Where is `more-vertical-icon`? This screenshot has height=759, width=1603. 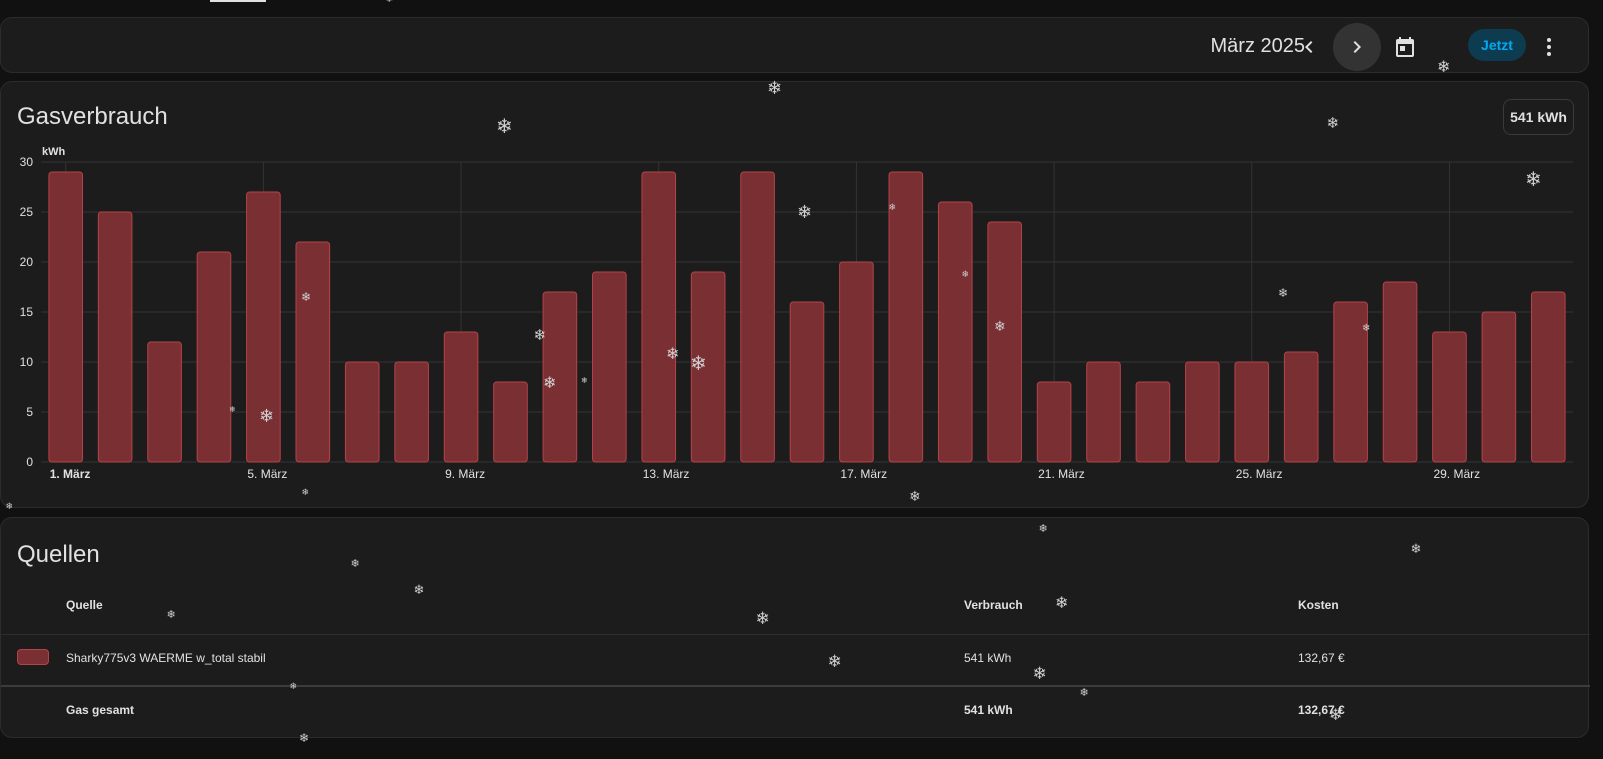 more-vertical-icon is located at coordinates (1549, 47).